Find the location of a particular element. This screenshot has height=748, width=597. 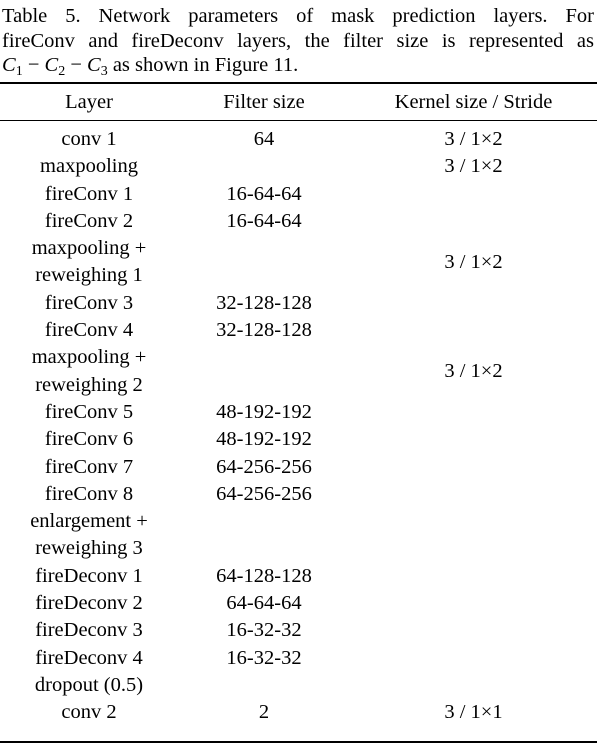

cell-layer-line: dropout (0.5) is located at coordinates (89, 684).